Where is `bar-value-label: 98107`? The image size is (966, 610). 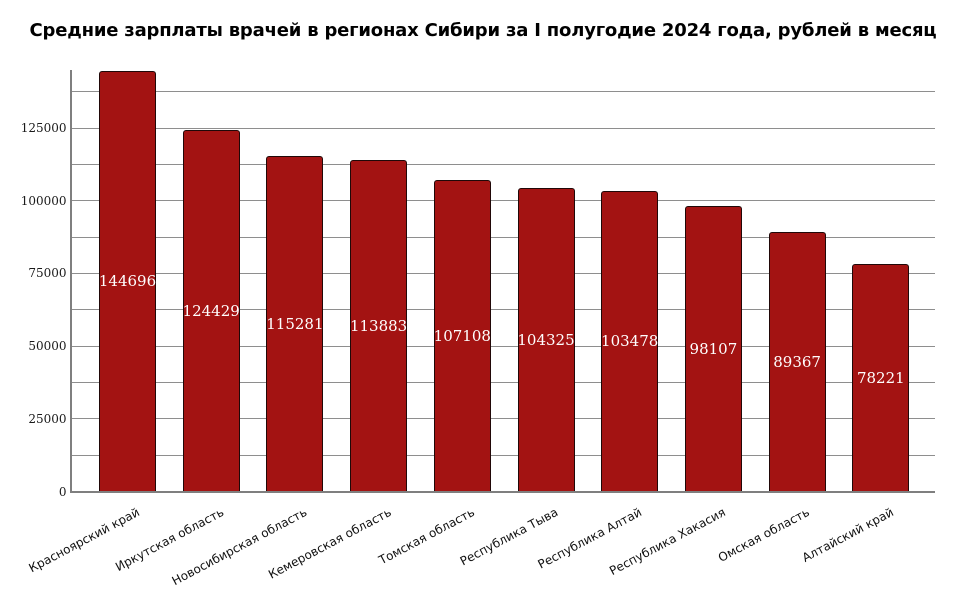 bar-value-label: 98107 is located at coordinates (713, 348).